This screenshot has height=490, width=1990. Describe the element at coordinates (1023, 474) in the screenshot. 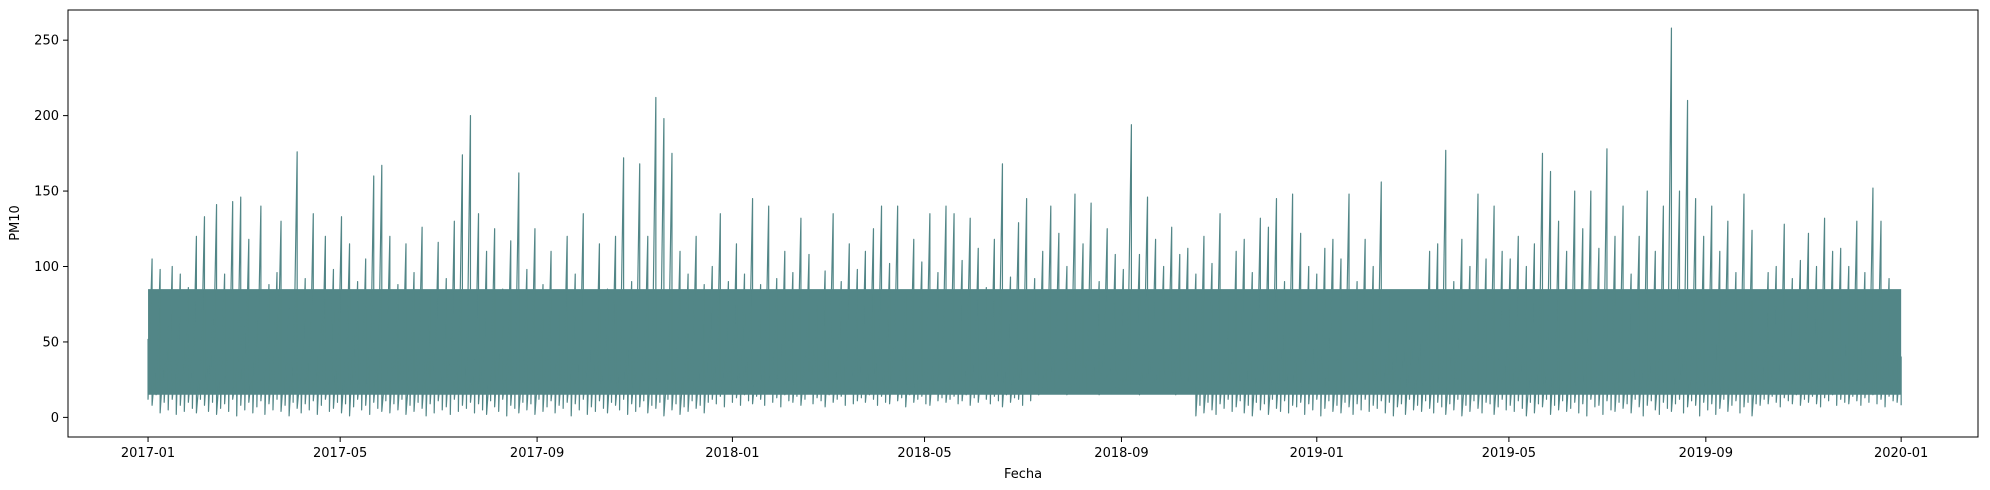

I see `x-axis-label: Fecha` at that location.